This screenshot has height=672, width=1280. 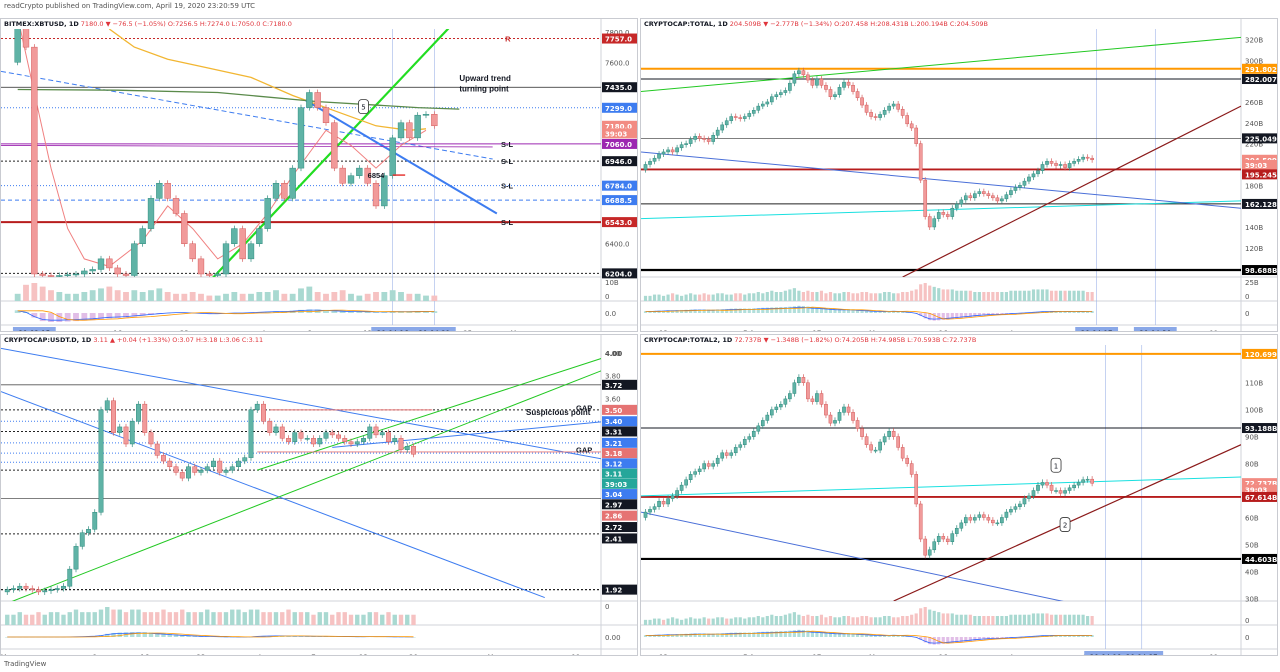 What do you see at coordinates (1252, 465) in the screenshot?
I see `y-tick-label: 80B` at bounding box center [1252, 465].